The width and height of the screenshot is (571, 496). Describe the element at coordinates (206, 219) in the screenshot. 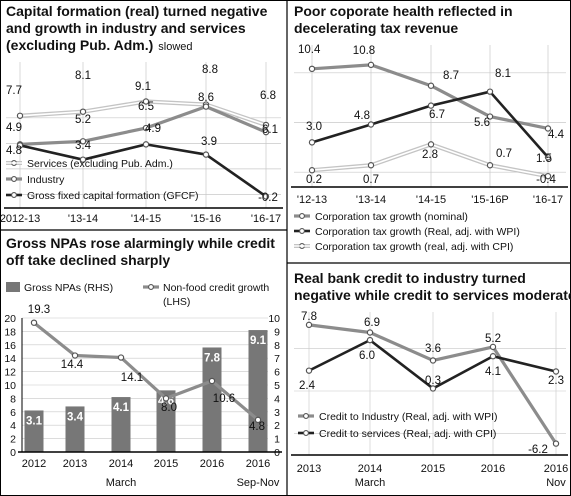

I see `chart1-x-tick-label: '15-16` at that location.